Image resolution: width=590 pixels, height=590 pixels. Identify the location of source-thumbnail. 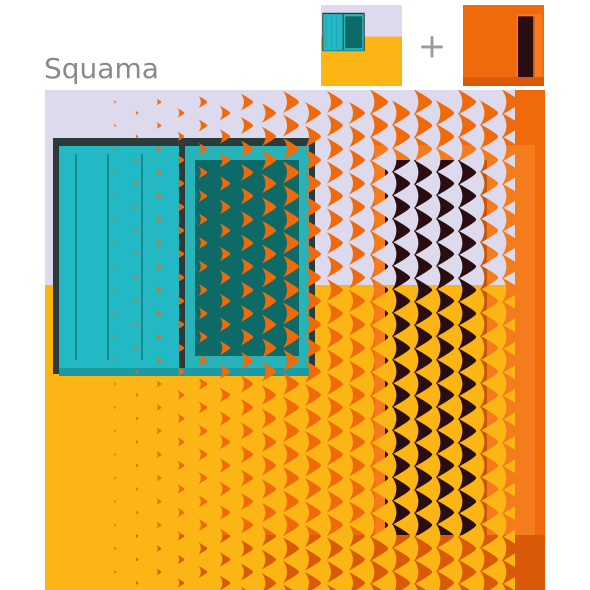
(361, 45).